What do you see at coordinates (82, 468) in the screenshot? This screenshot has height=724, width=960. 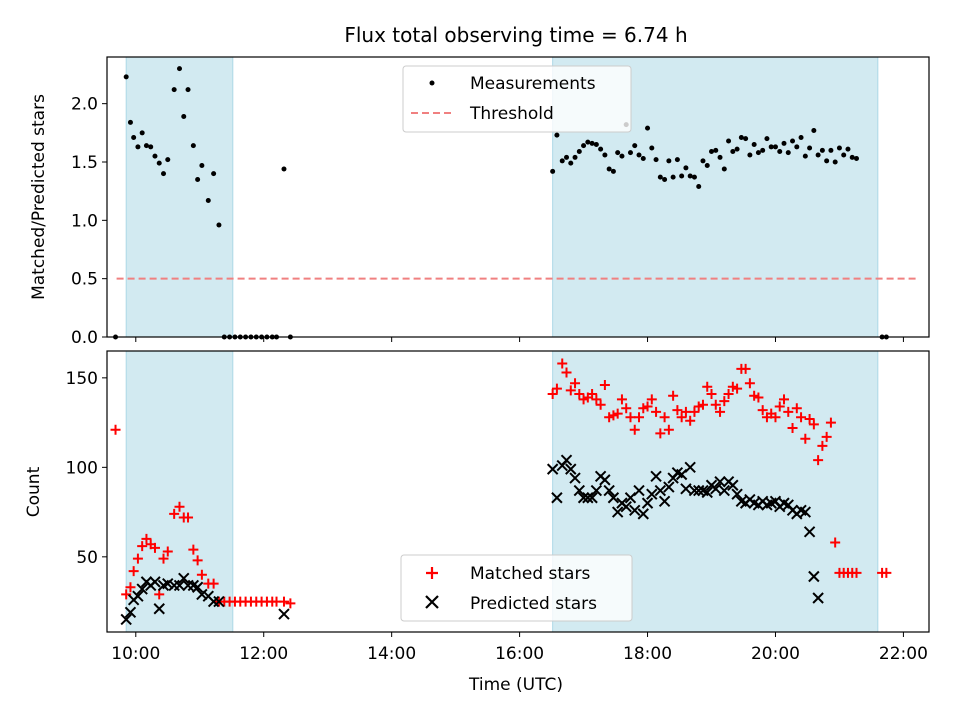 I see `y-tick-label: 100` at bounding box center [82, 468].